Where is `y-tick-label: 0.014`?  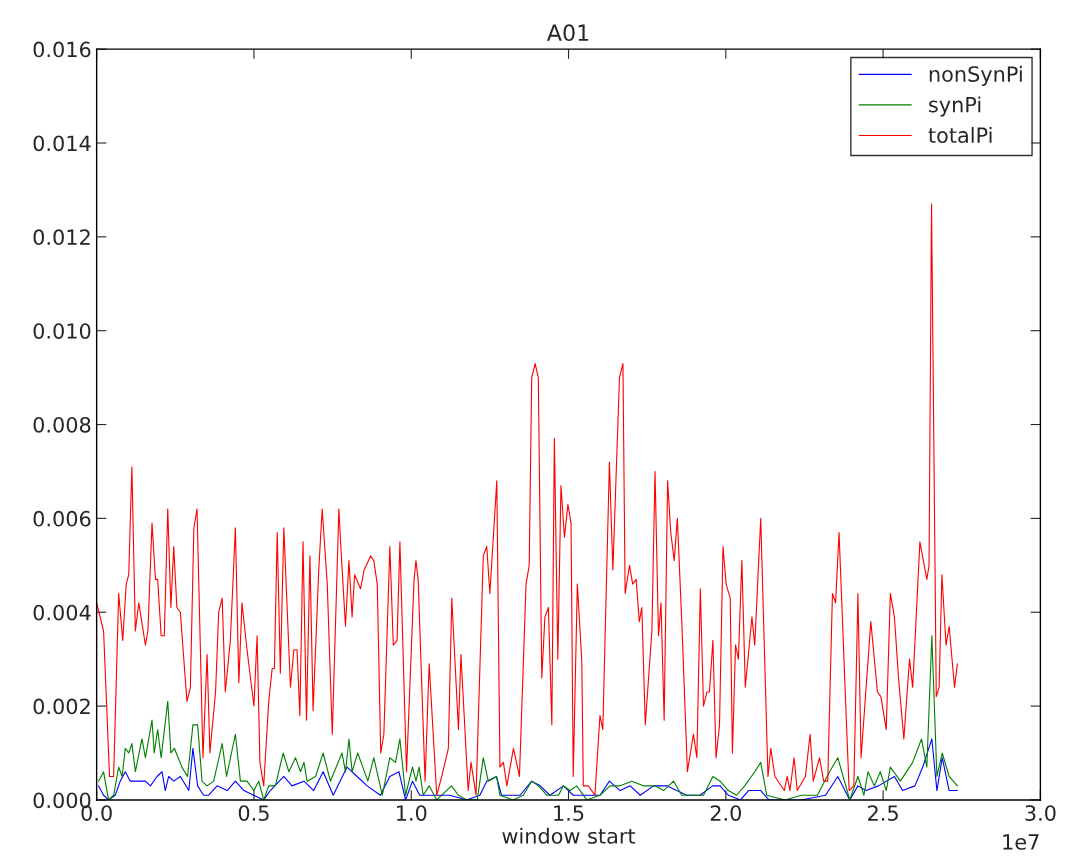
y-tick-label: 0.014 is located at coordinates (62, 143).